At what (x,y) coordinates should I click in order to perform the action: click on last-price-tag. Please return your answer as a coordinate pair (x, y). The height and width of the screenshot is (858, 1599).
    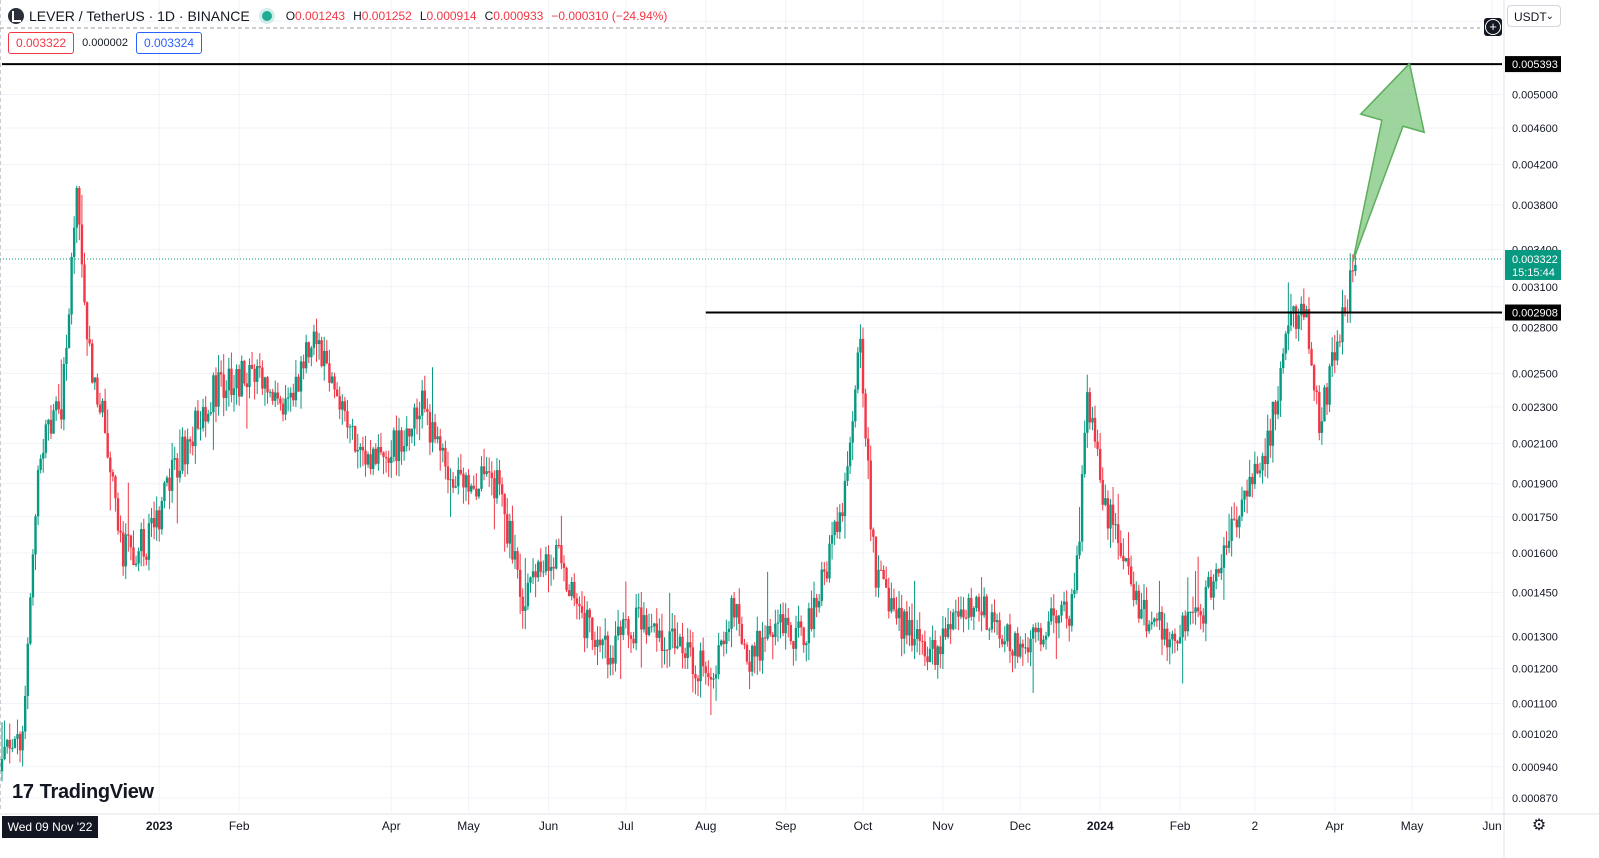
    Looking at the image, I should click on (1533, 264).